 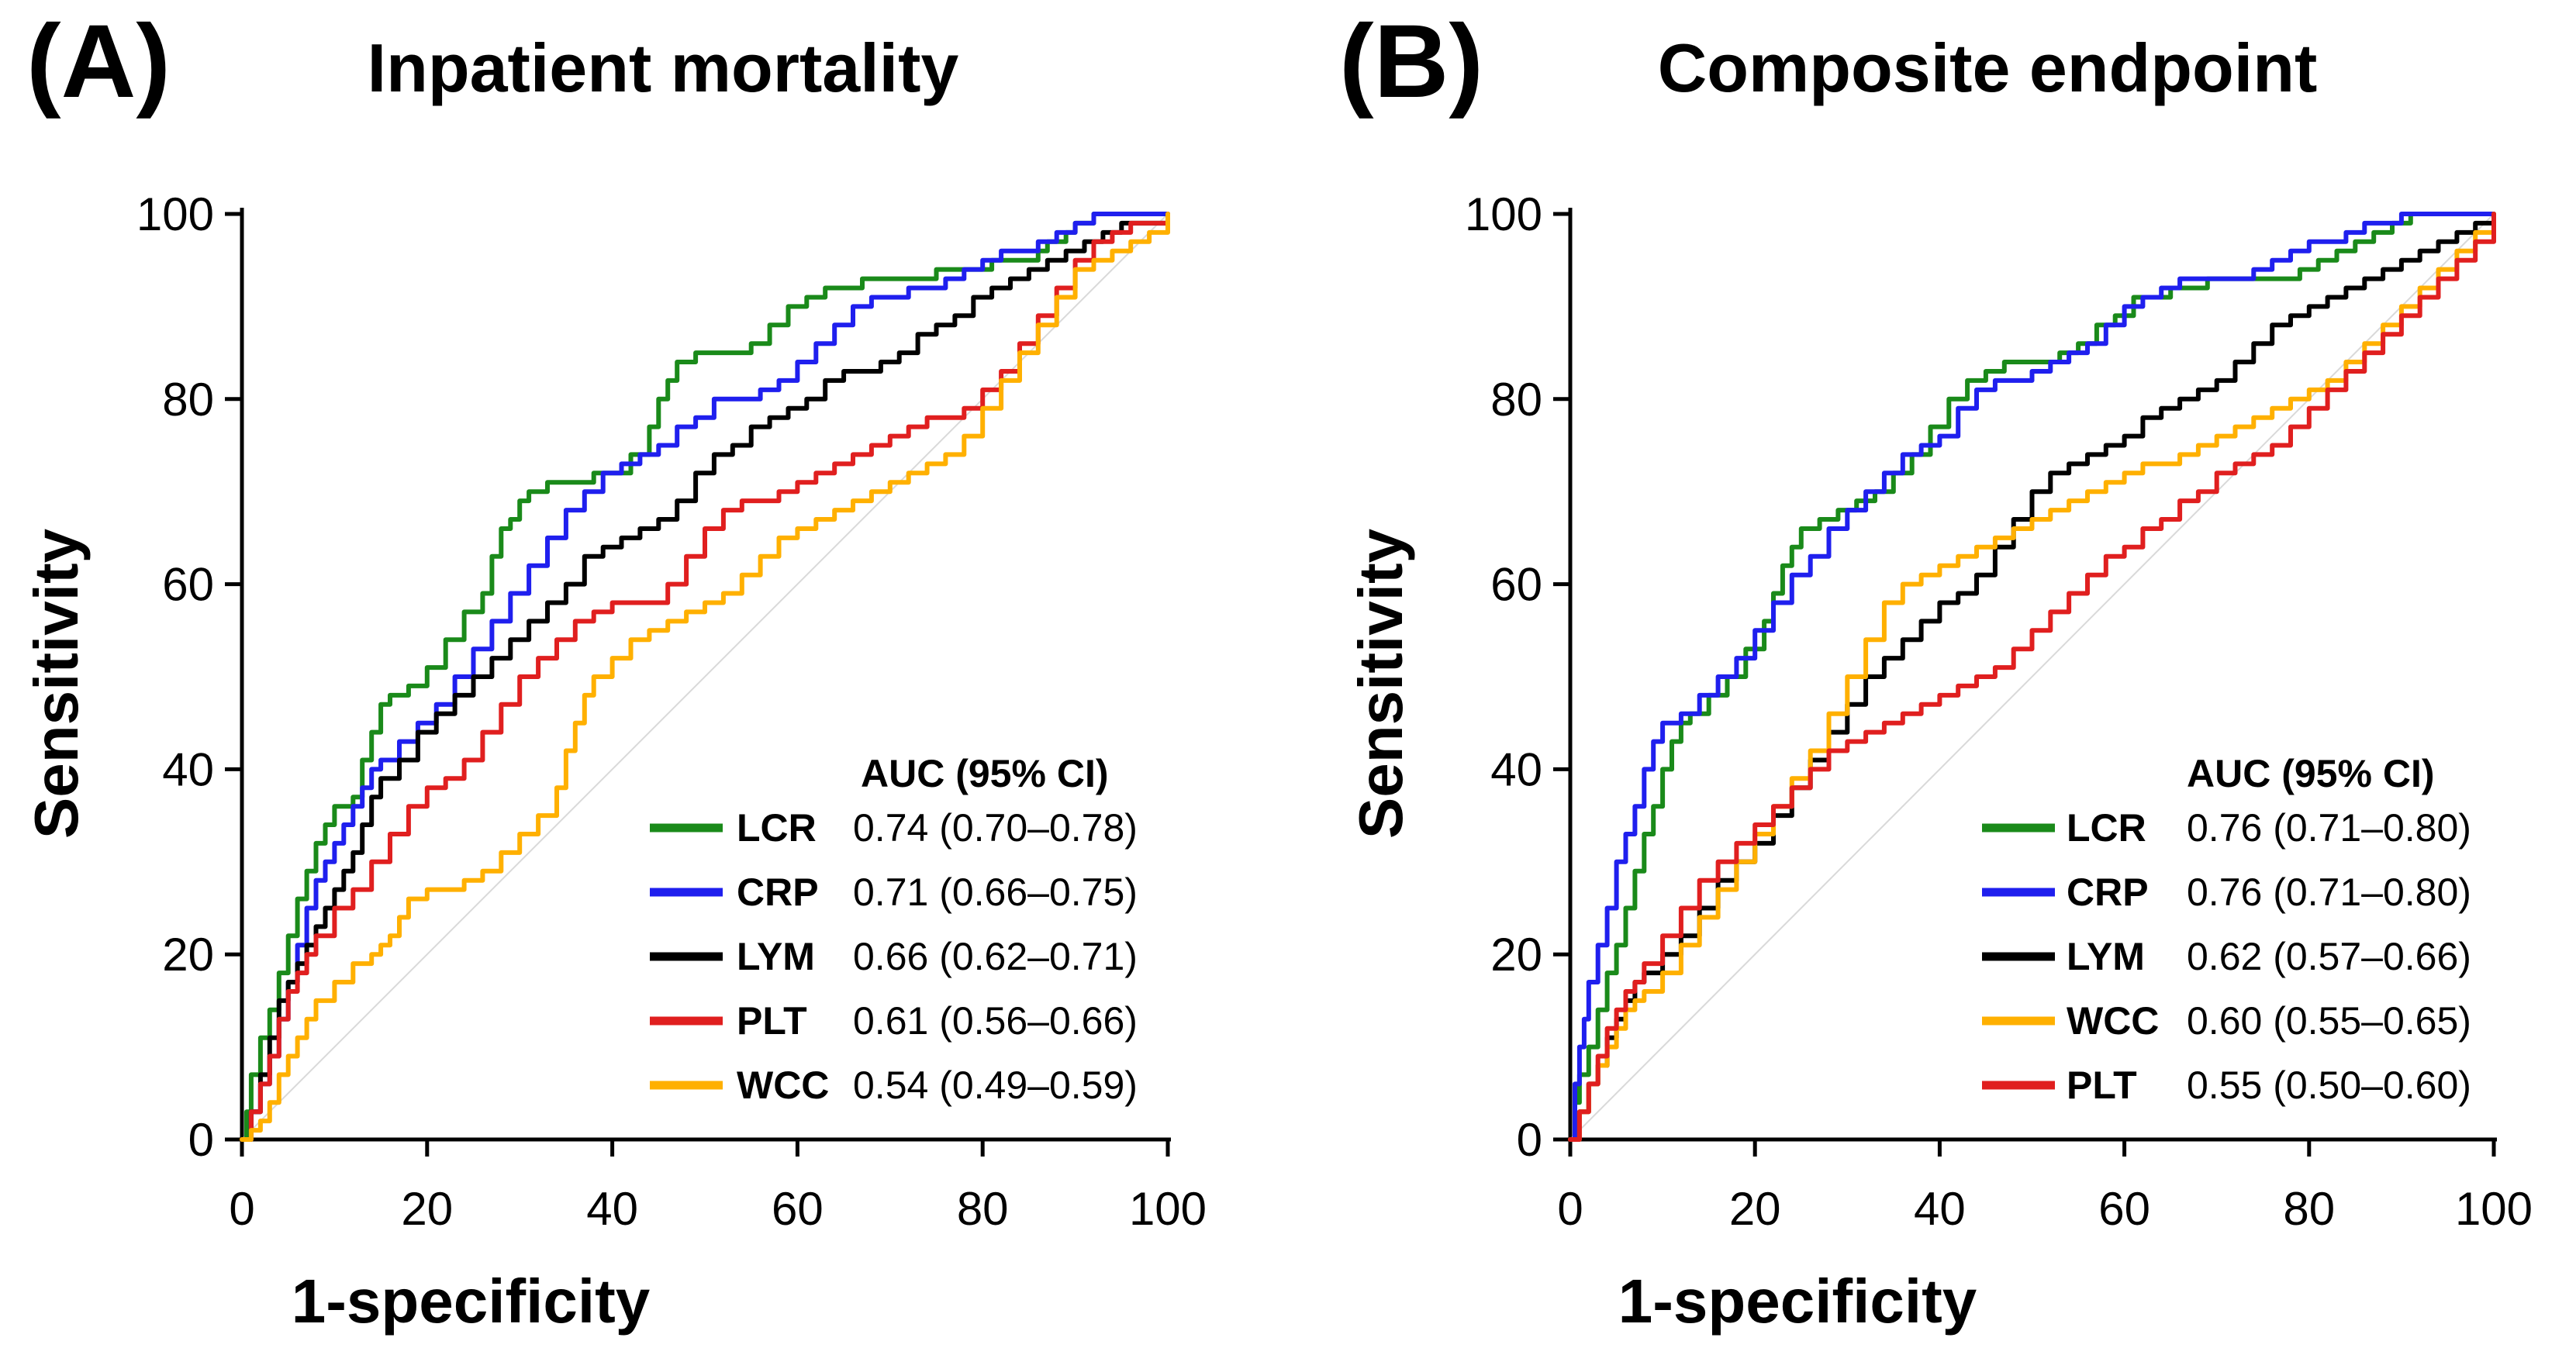 I want to click on legend-auc-value: 0.62 (0.57–0.66), so click(x=2329, y=956).